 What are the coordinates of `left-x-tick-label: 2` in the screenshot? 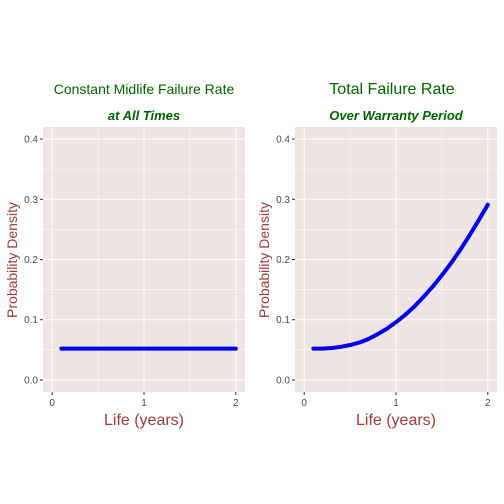 It's located at (236, 403).